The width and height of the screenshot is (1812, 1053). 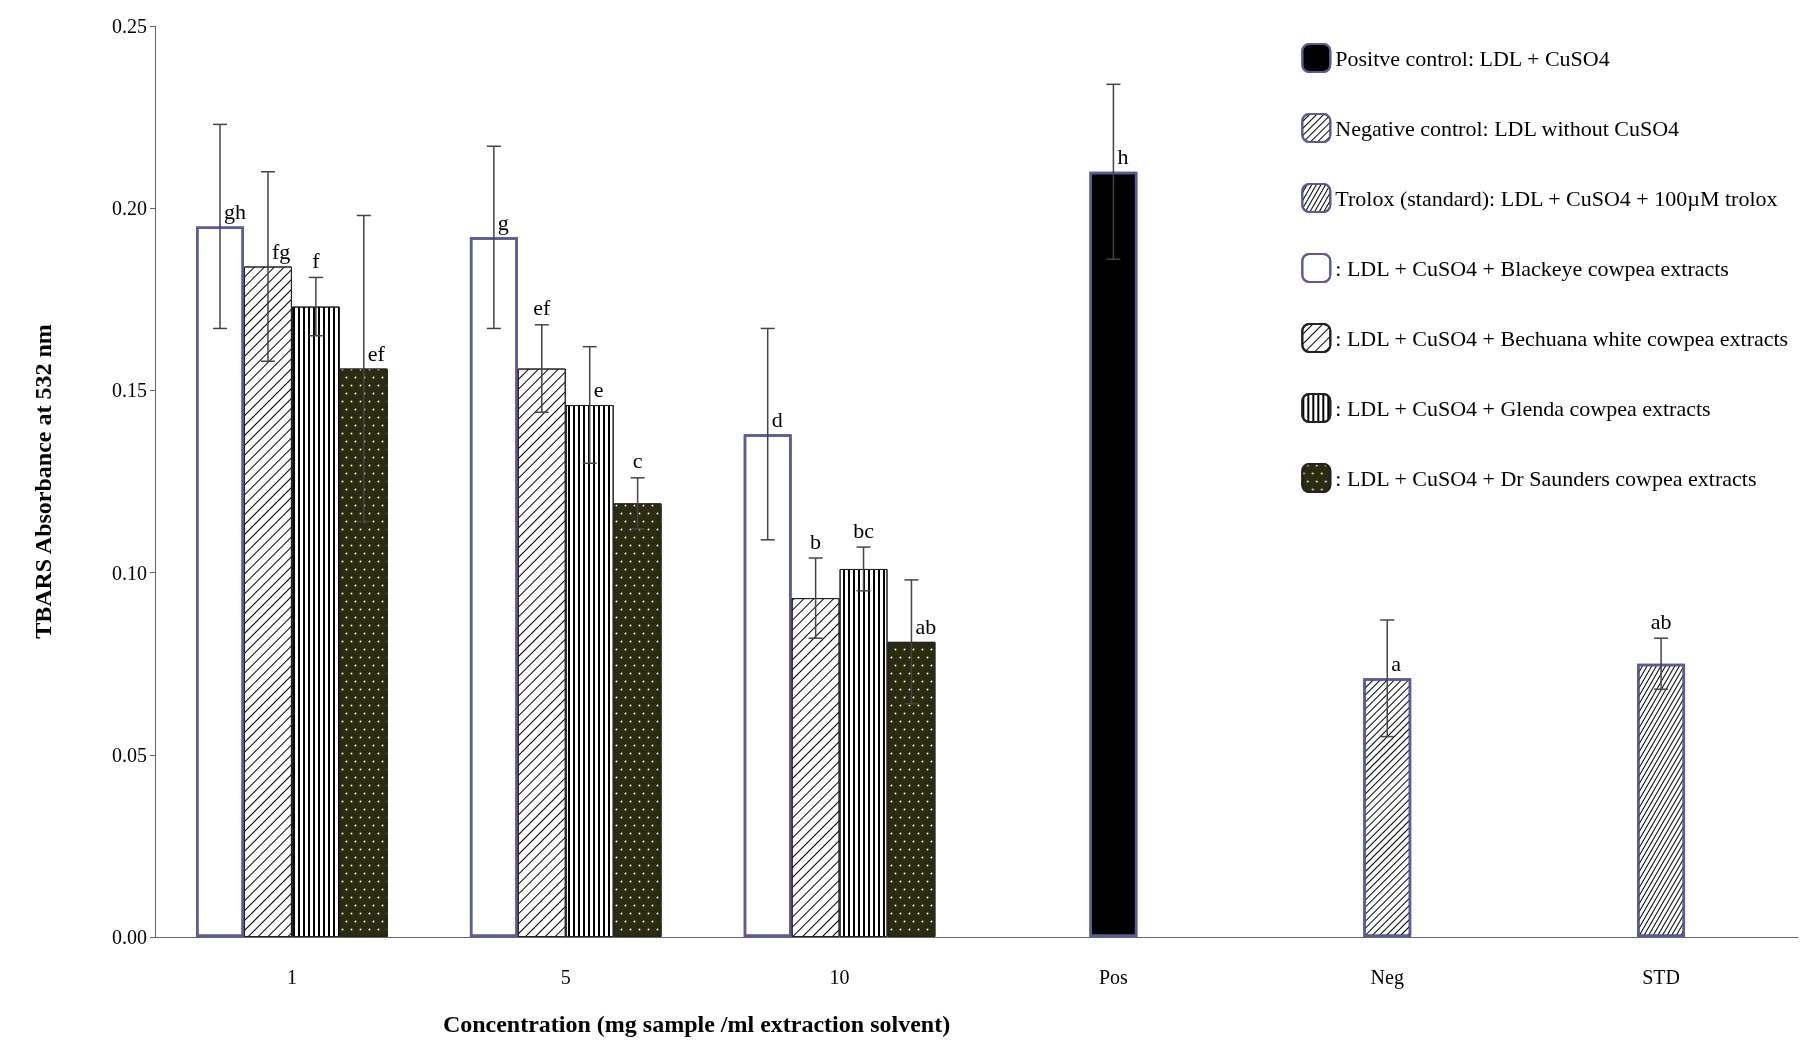 I want to click on x-tick-label: STD, so click(x=1661, y=977).